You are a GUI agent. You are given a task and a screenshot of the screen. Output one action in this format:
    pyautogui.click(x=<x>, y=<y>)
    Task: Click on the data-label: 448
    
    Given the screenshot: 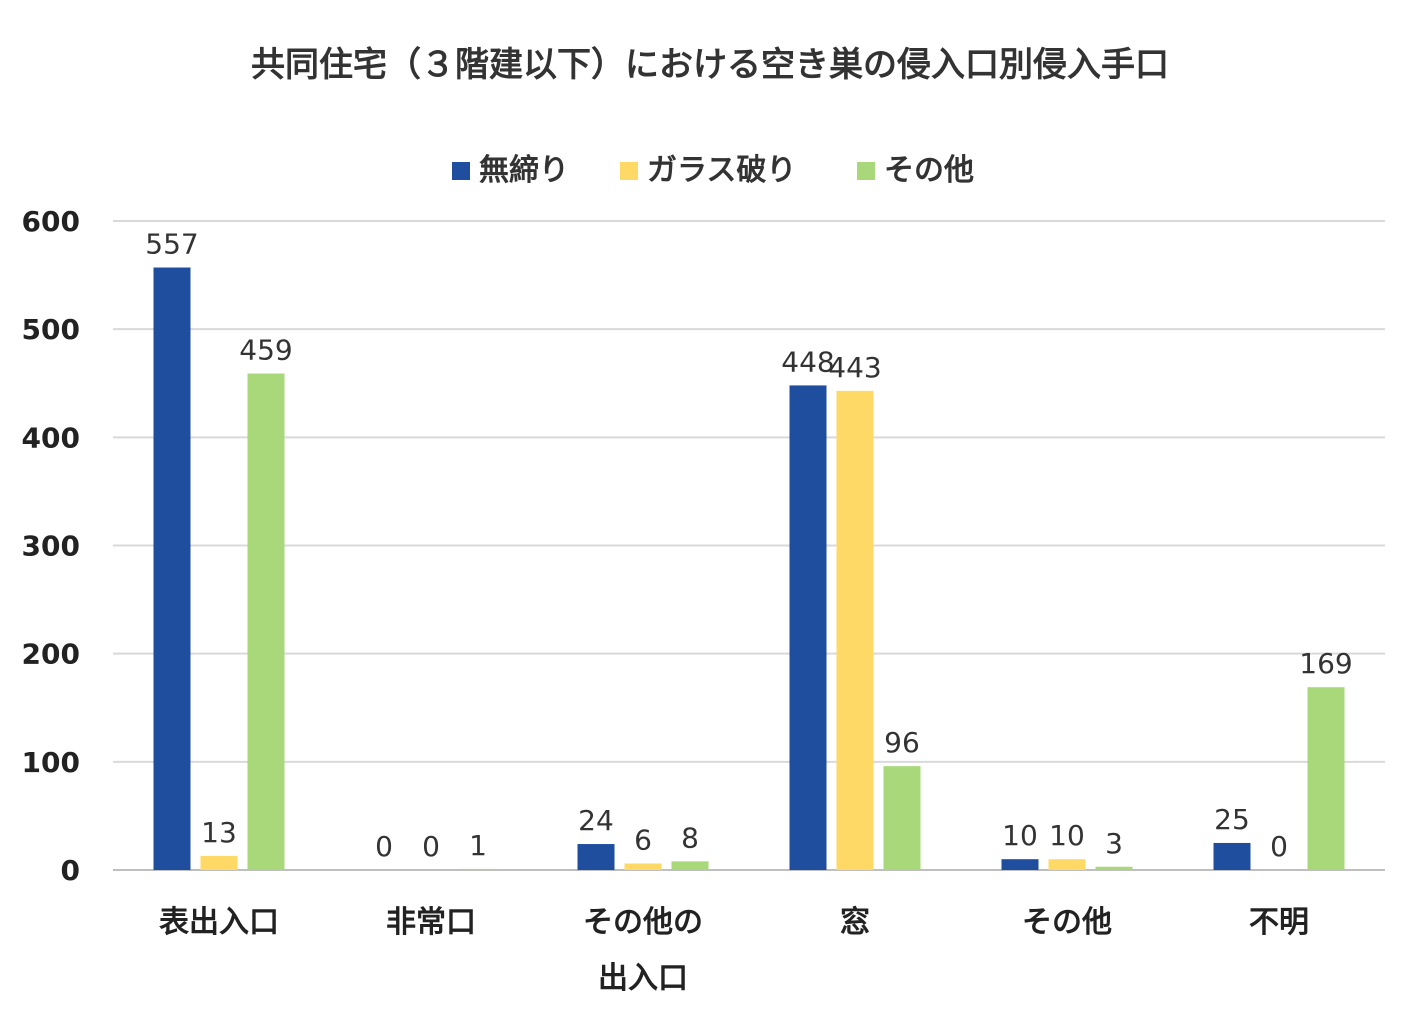 What is the action you would take?
    pyautogui.click(x=807, y=361)
    